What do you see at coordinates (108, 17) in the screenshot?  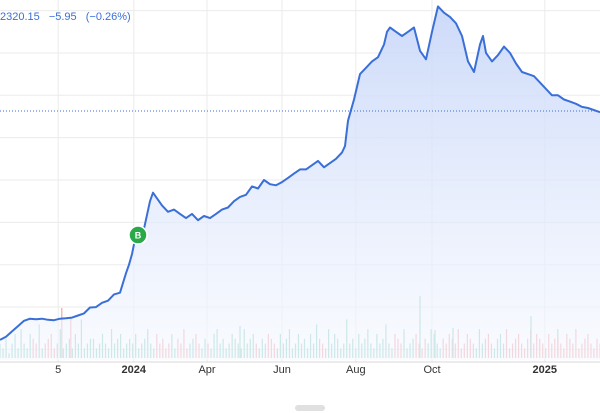 I see `price-change-pct: (−0.26%)` at bounding box center [108, 17].